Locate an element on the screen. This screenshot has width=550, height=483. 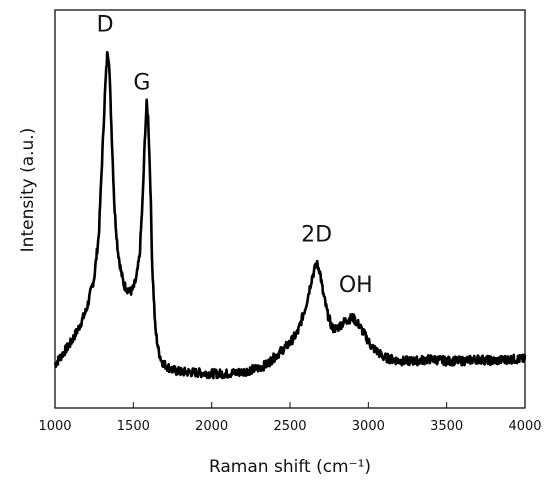
x-tick-label-3000: 3000 is located at coordinates (368, 426).